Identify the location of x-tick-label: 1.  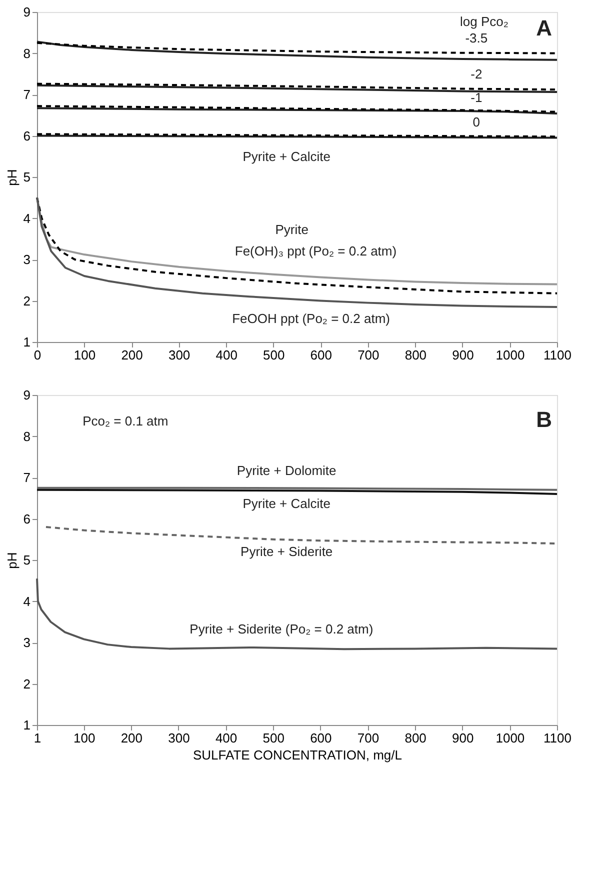
(38, 738).